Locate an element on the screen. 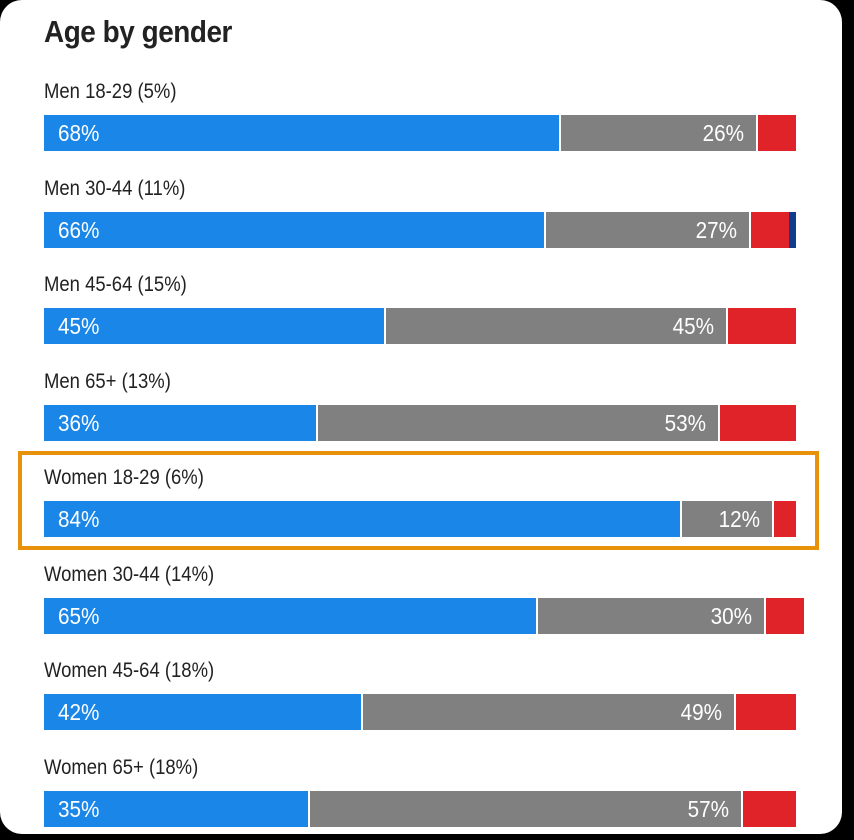  bar-segment: 12% is located at coordinates (728, 519).